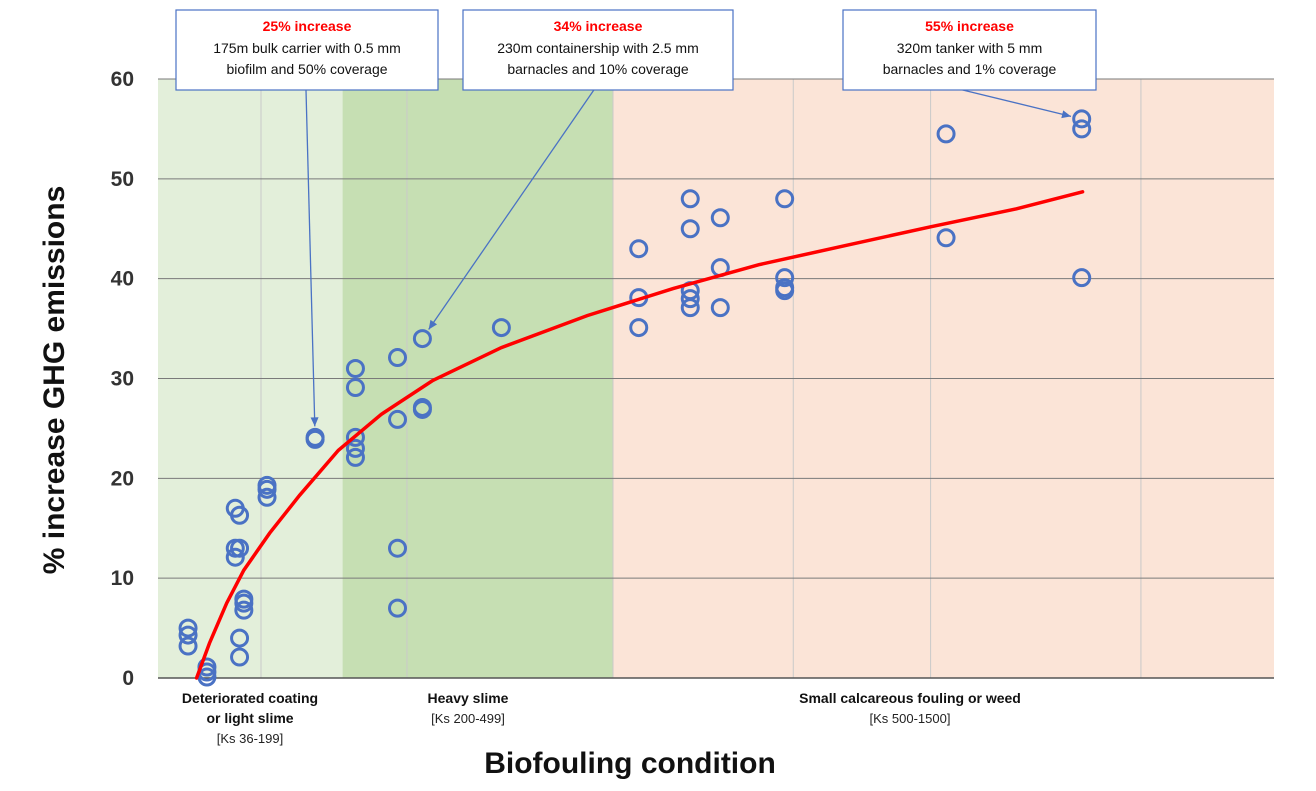 The image size is (1316, 791). Describe the element at coordinates (122, 279) in the screenshot. I see `y-tick-label-40: 40` at that location.